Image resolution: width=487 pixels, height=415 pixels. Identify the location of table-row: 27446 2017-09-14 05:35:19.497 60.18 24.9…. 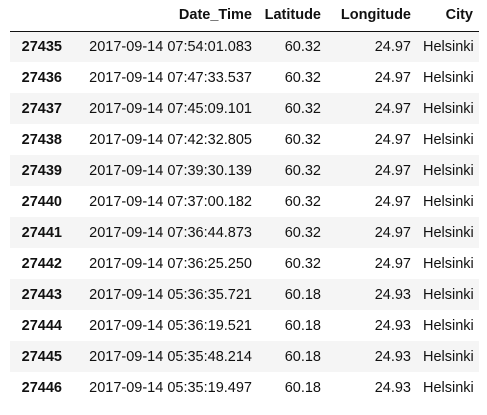
(244, 387).